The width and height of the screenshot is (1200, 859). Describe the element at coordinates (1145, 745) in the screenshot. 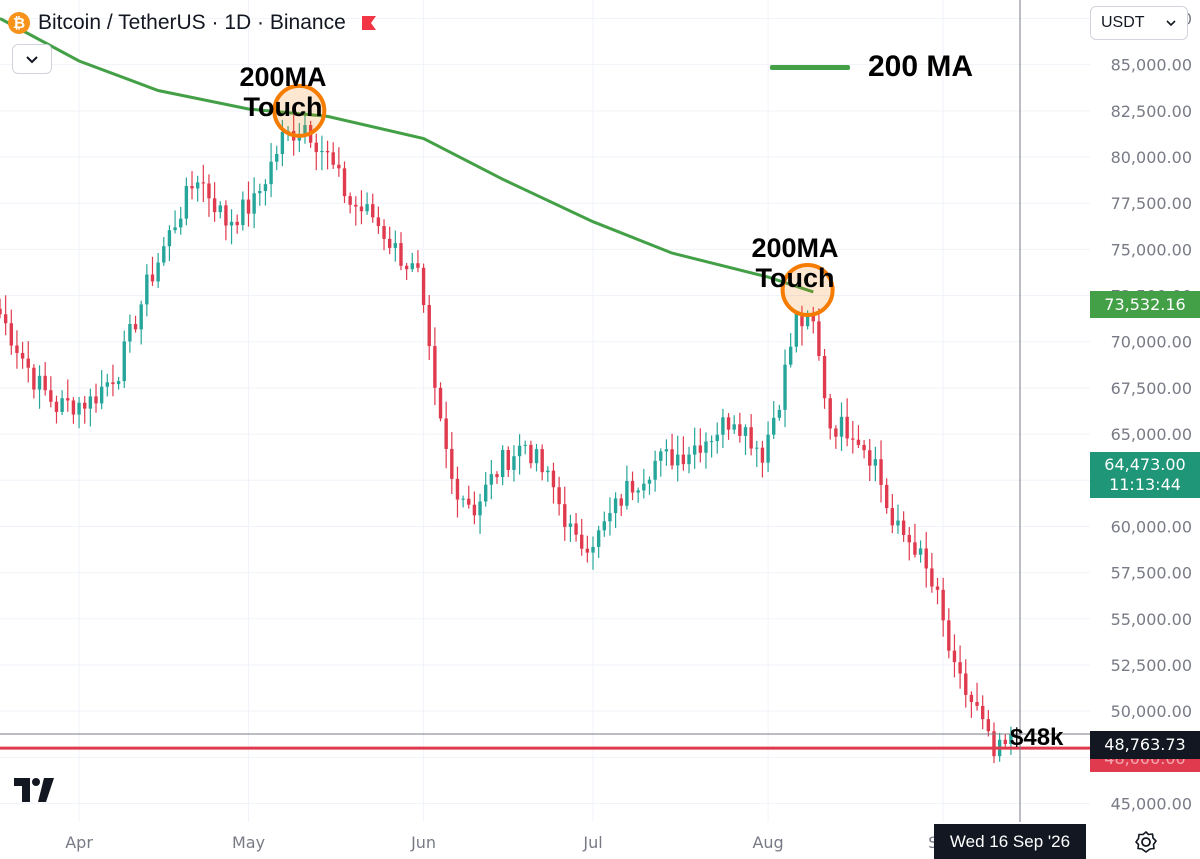

I see `crosshair-price-tag: 48,763.73` at that location.